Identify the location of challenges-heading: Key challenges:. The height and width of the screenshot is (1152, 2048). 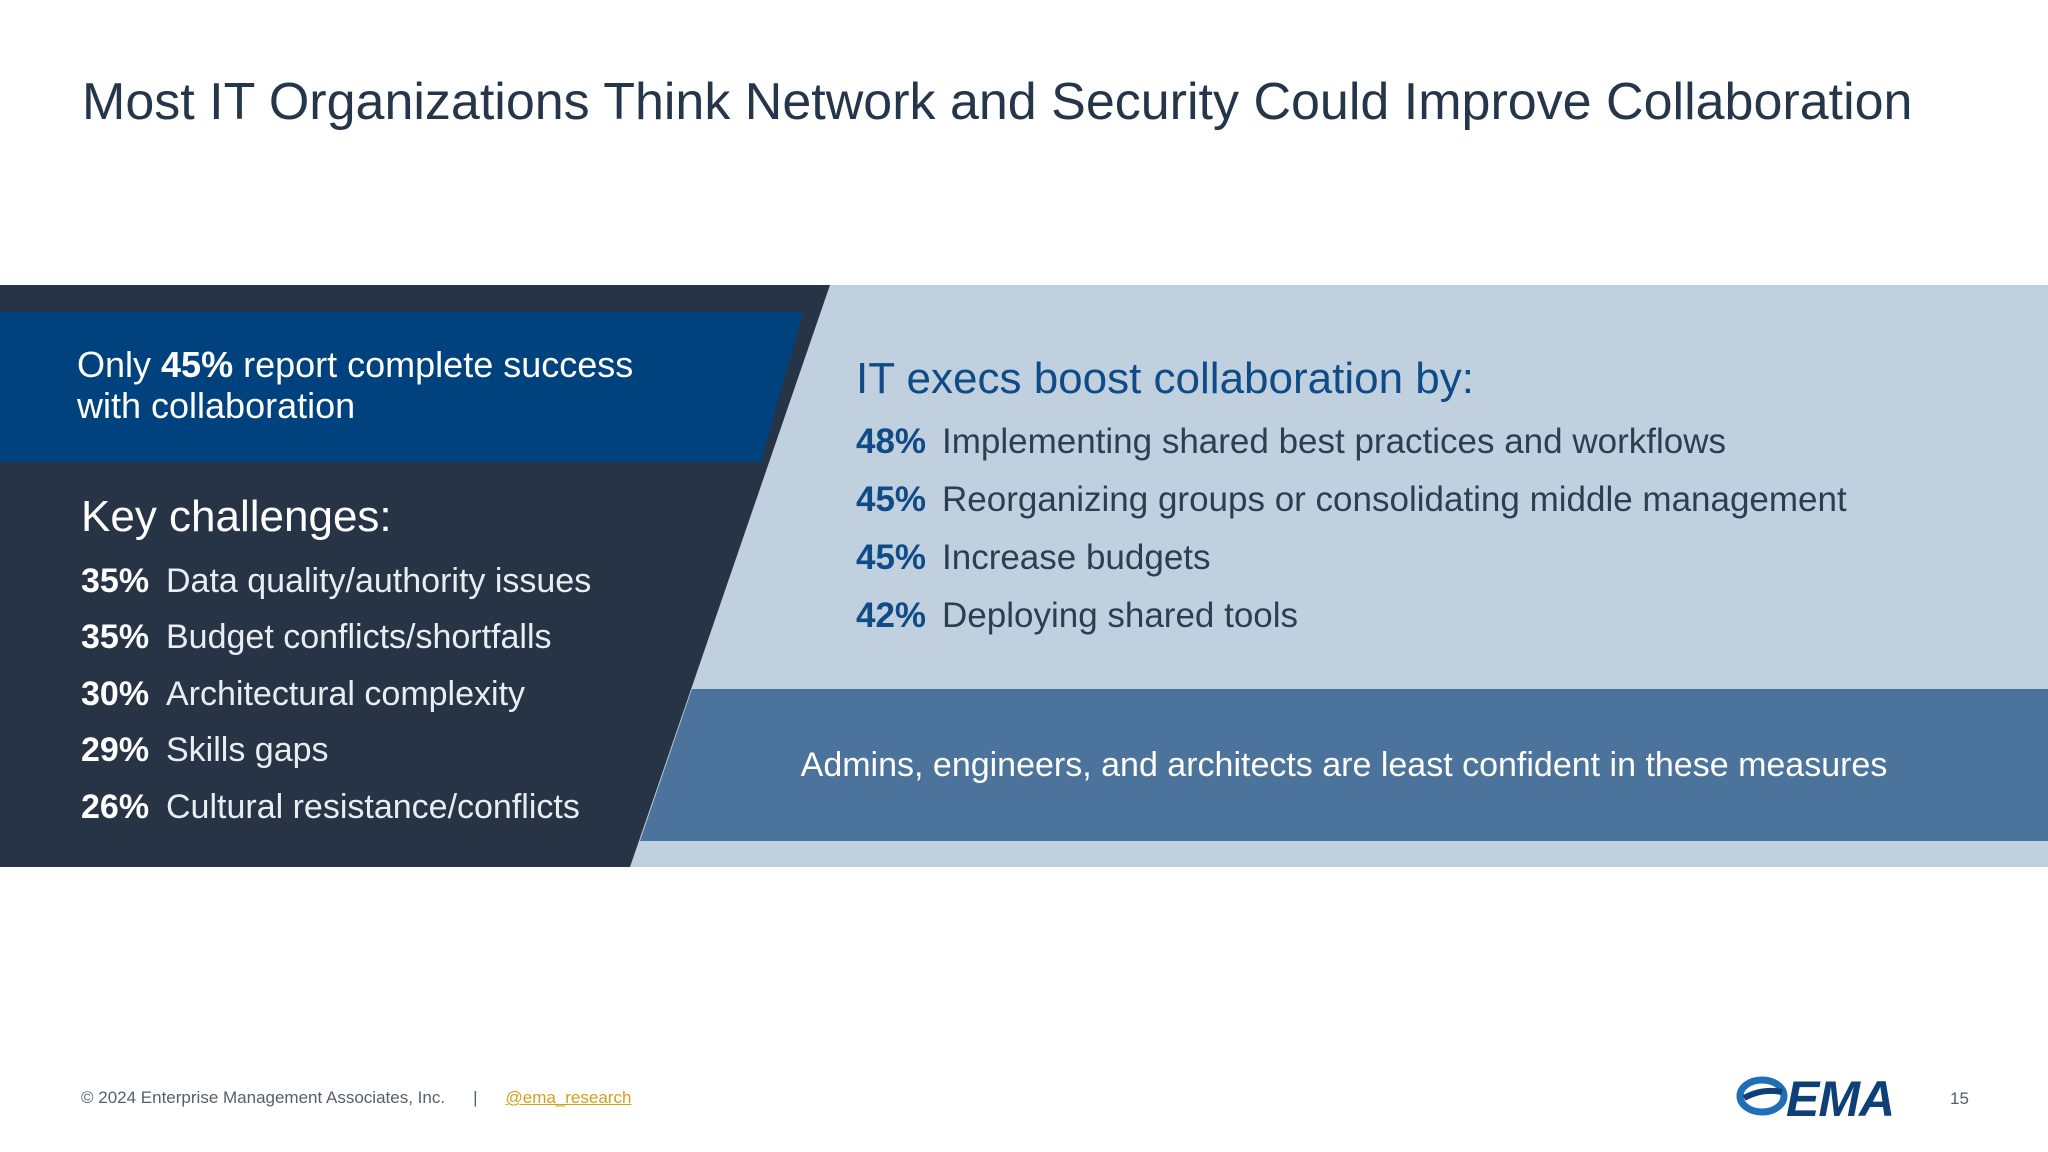
(236, 516).